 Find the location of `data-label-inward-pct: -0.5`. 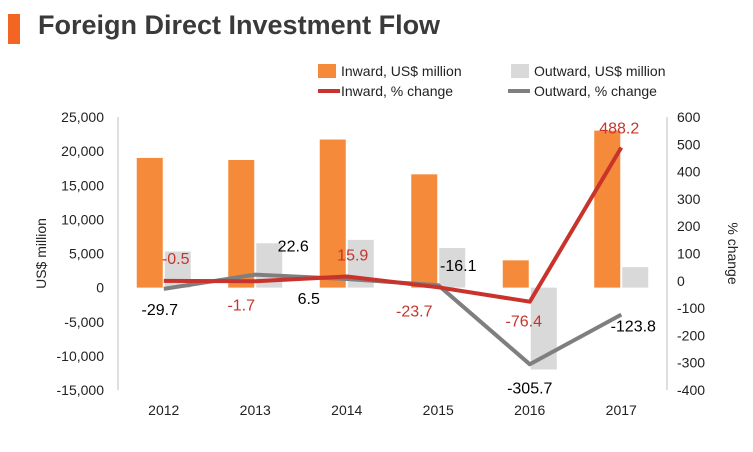

data-label-inward-pct: -0.5 is located at coordinates (176, 259).